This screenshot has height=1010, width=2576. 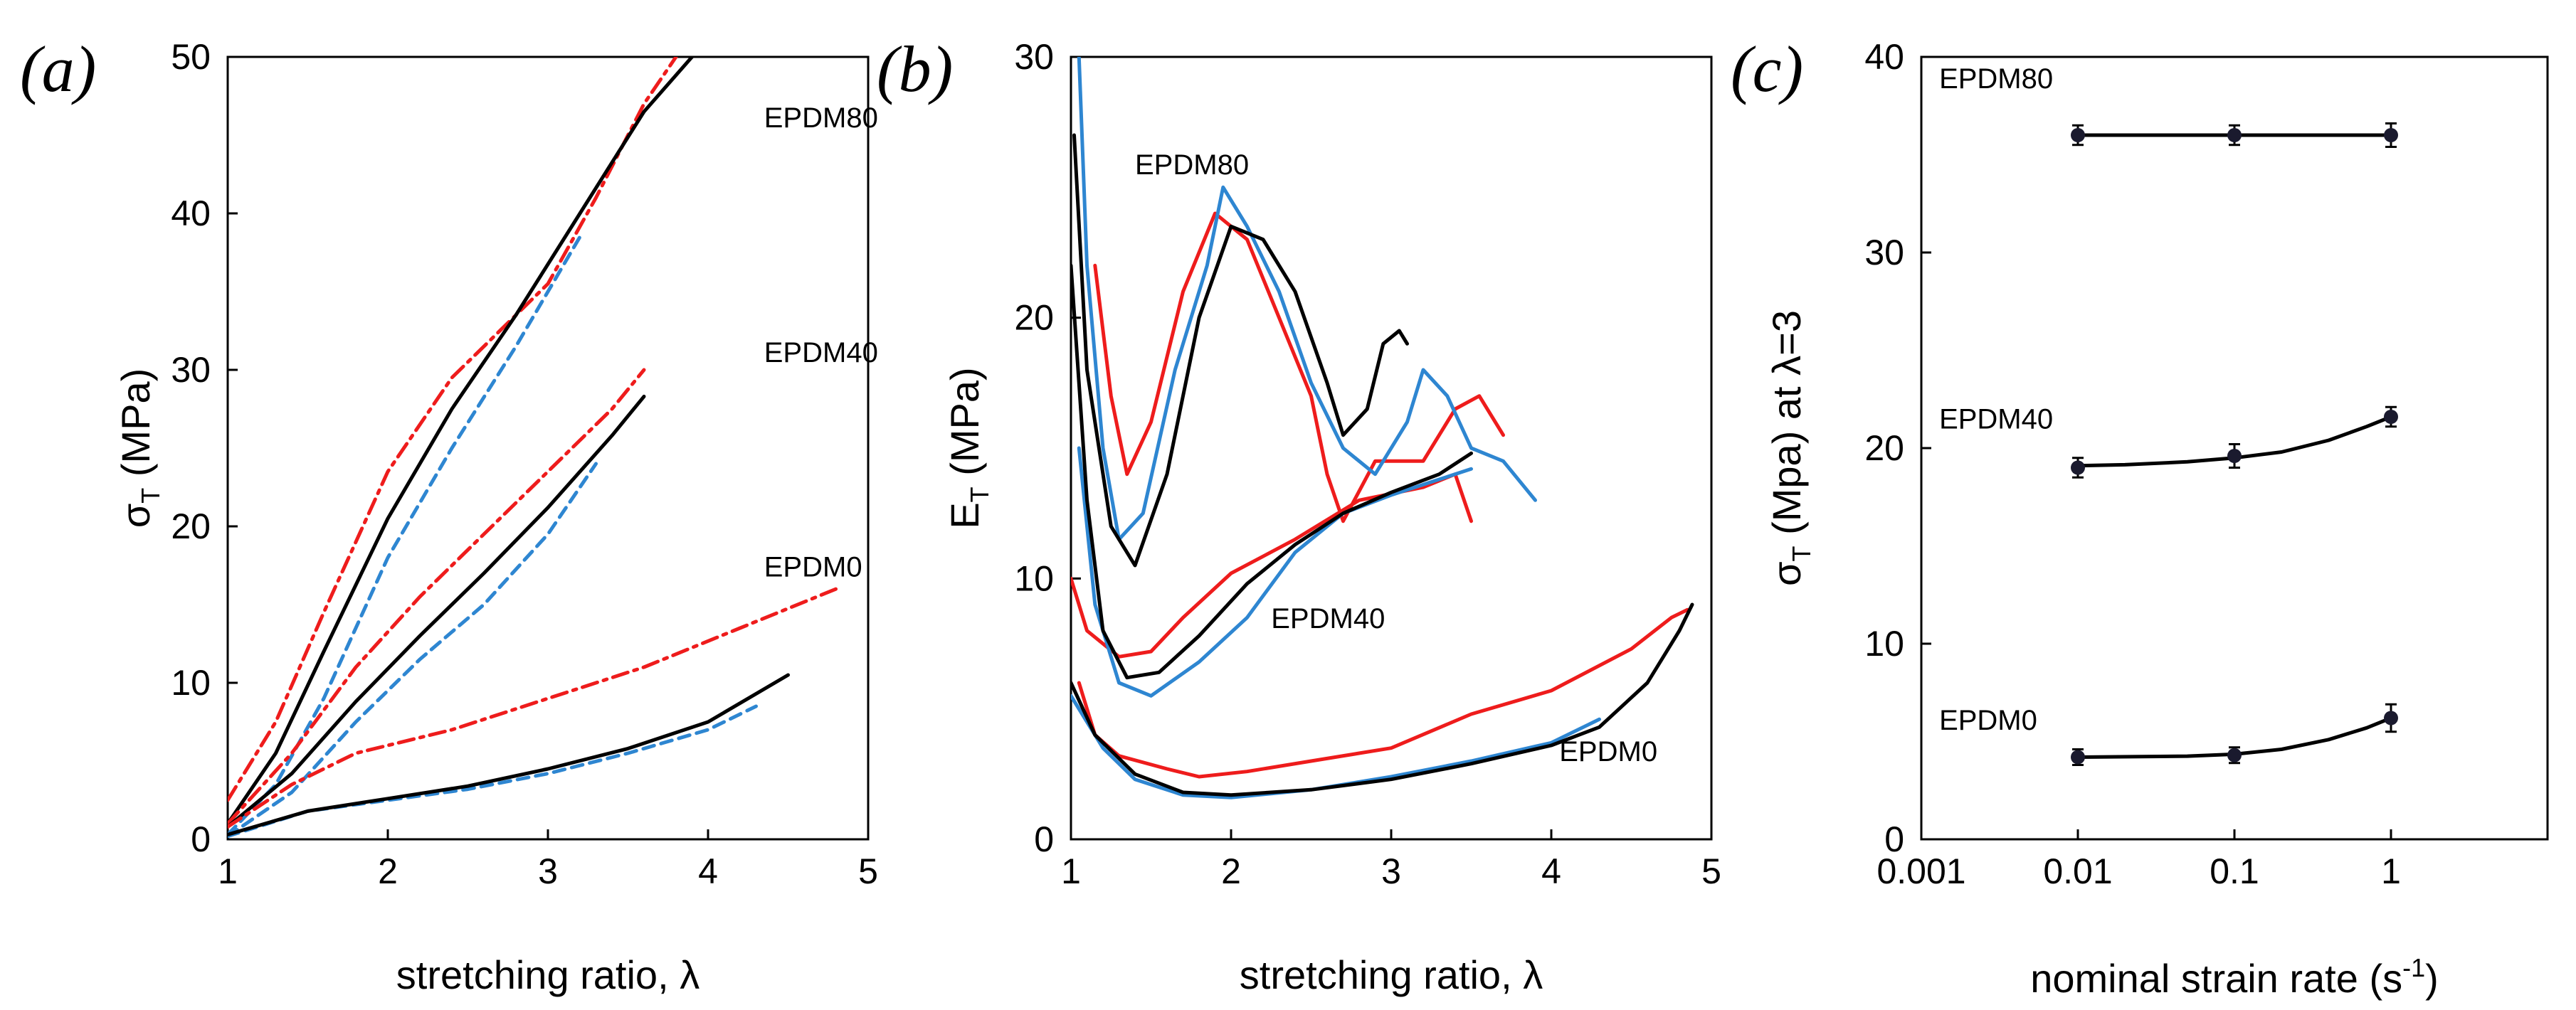 I want to click on panel-c-label: (c), so click(x=1767, y=69).